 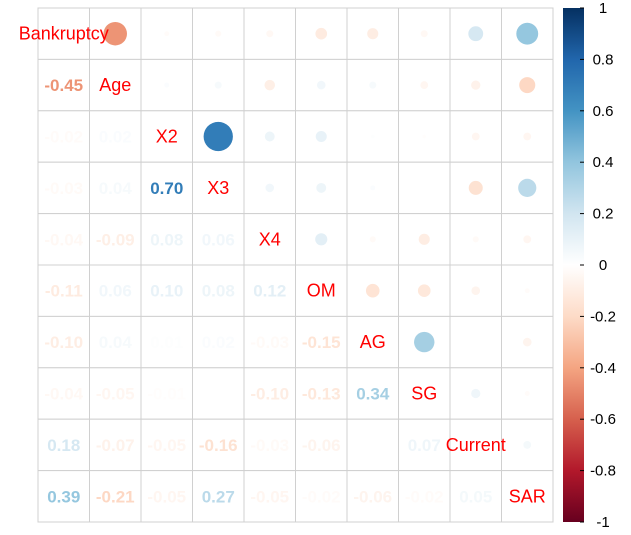 I want to click on corr-circle-sg-sar, so click(x=527, y=393).